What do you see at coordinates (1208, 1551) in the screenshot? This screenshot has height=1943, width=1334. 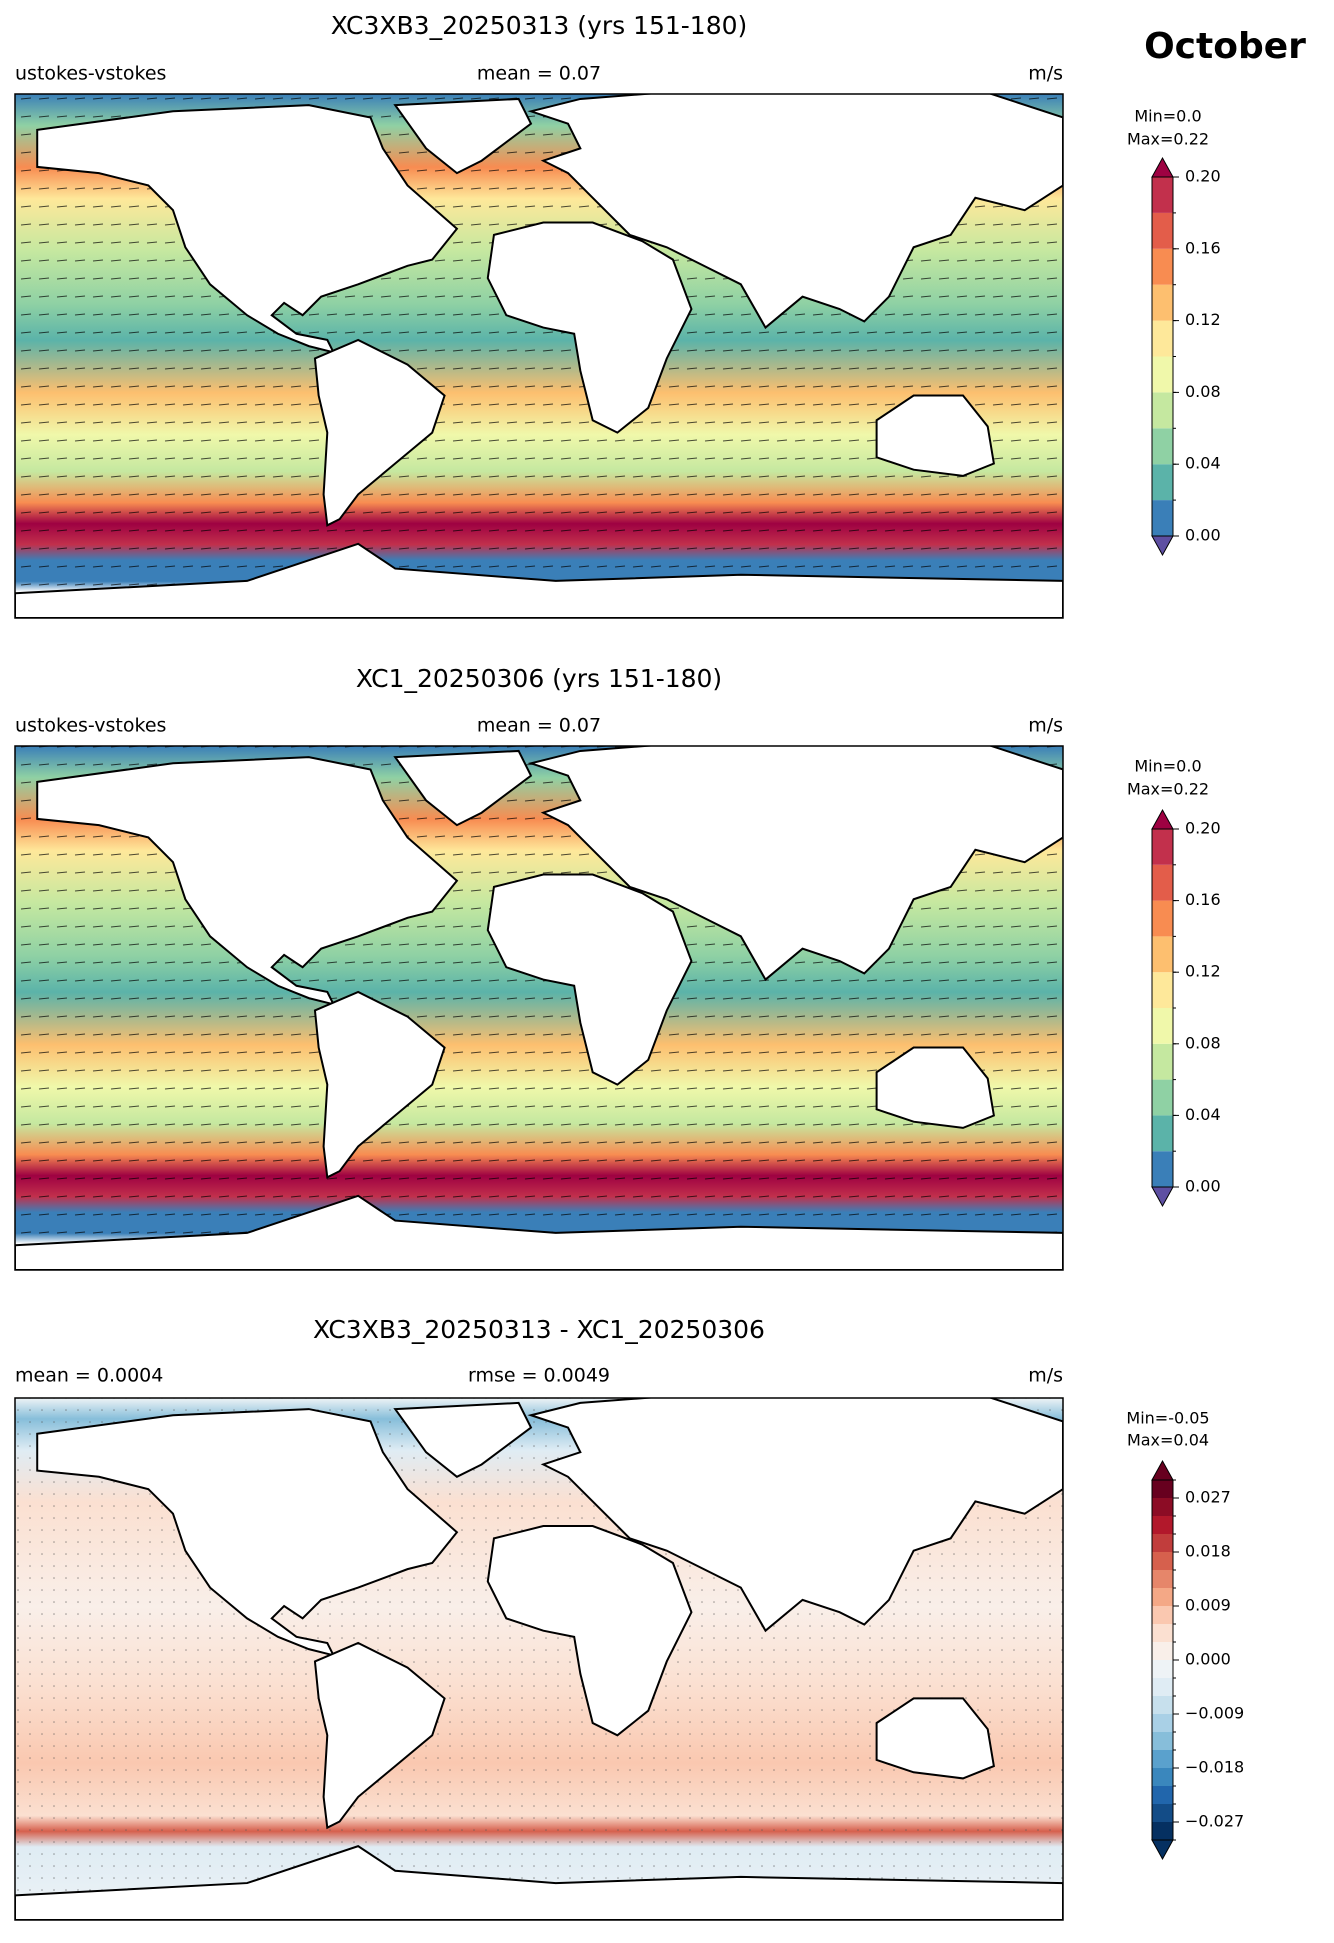 I see `colorbar-tick-label: 0.018` at bounding box center [1208, 1551].